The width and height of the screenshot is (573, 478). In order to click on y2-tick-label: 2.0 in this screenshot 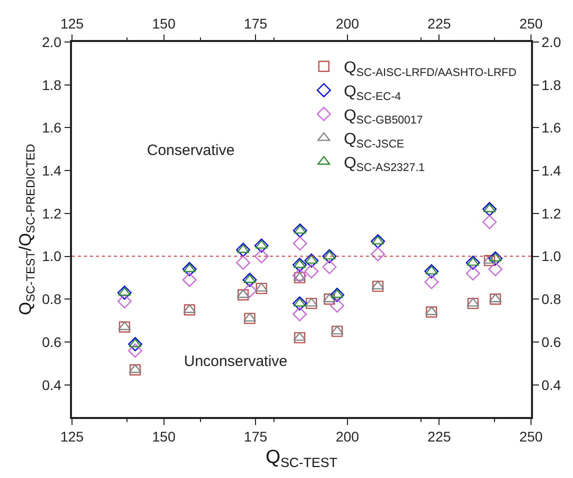, I will do `click(552, 42)`.